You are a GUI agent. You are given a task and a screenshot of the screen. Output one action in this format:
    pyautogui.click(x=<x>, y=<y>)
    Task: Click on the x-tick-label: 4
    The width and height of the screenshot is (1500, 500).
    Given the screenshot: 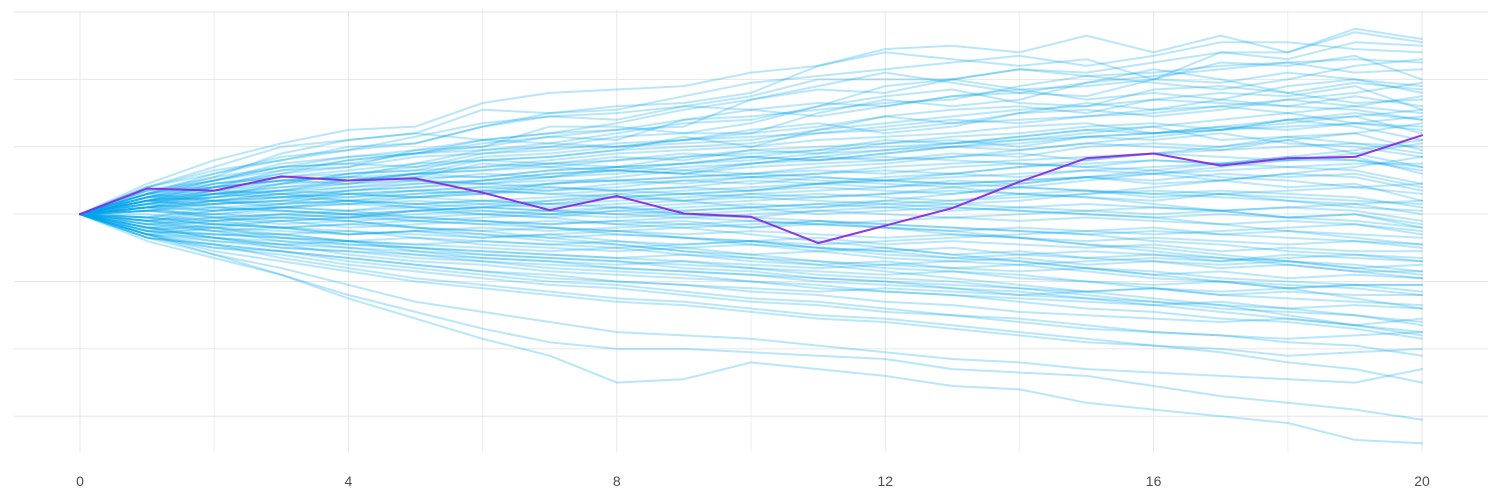 What is the action you would take?
    pyautogui.click(x=349, y=481)
    